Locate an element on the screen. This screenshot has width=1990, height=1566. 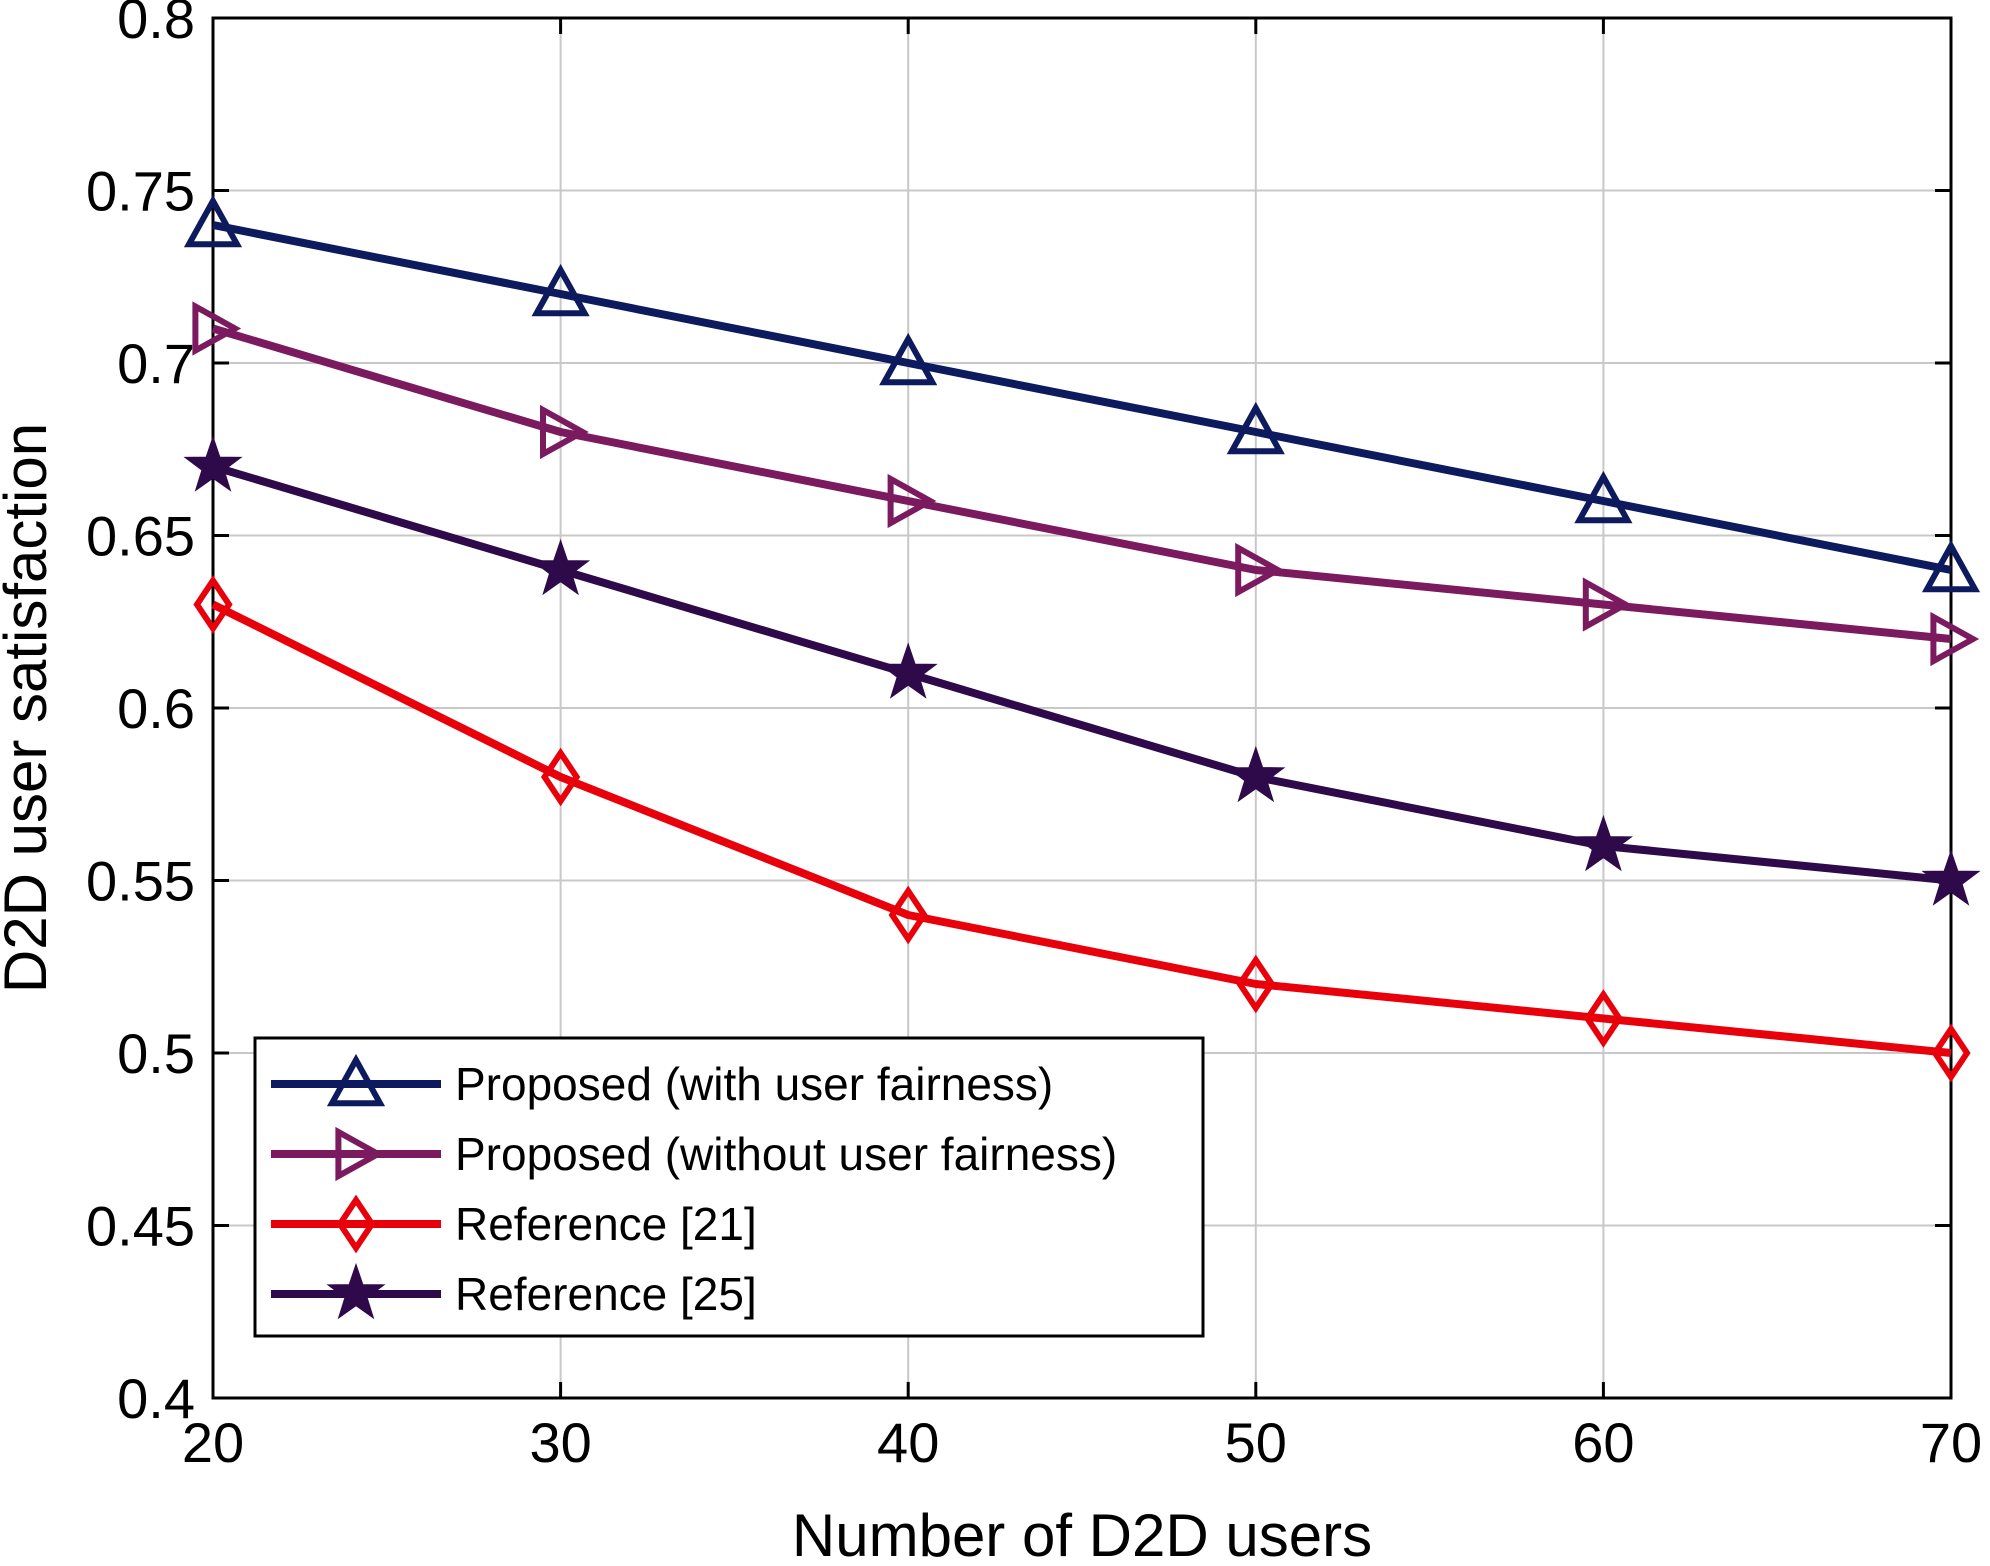
legend-label: Proposed (without user fairness) is located at coordinates (786, 1154).